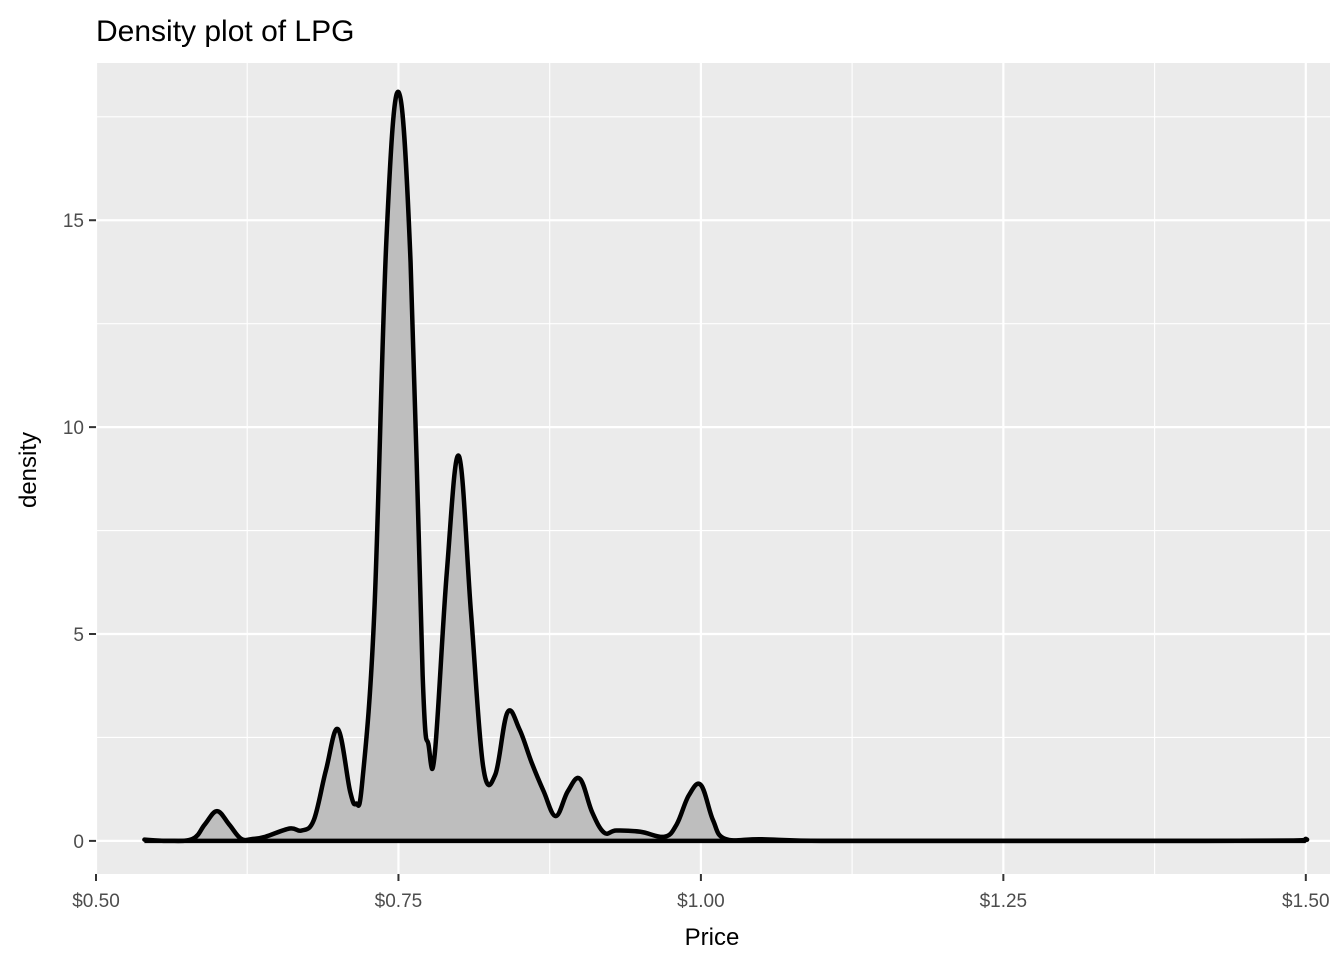 This screenshot has height=960, width=1344. I want to click on x-tick-label: $1.50, so click(1306, 901).